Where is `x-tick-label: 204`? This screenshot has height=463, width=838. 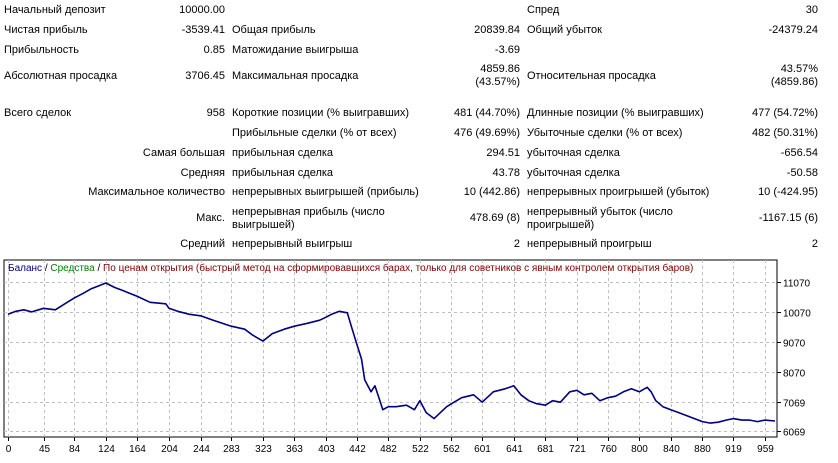
x-tick-label: 204 is located at coordinates (169, 449).